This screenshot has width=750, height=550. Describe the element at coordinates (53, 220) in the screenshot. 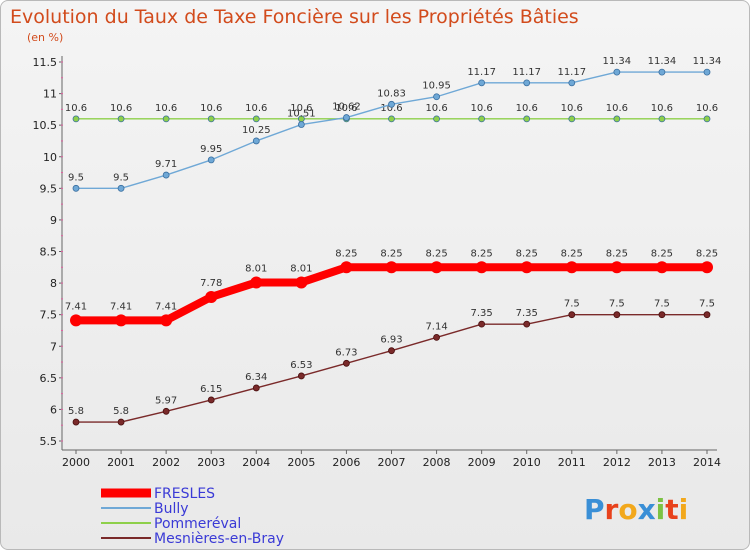

I see `y-tick-label: 9` at that location.